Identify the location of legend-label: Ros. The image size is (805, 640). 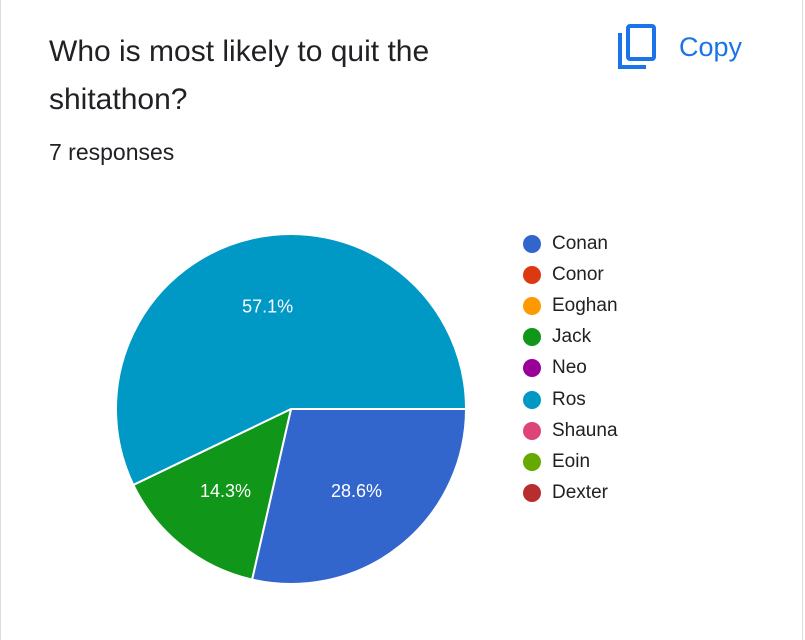
(569, 399).